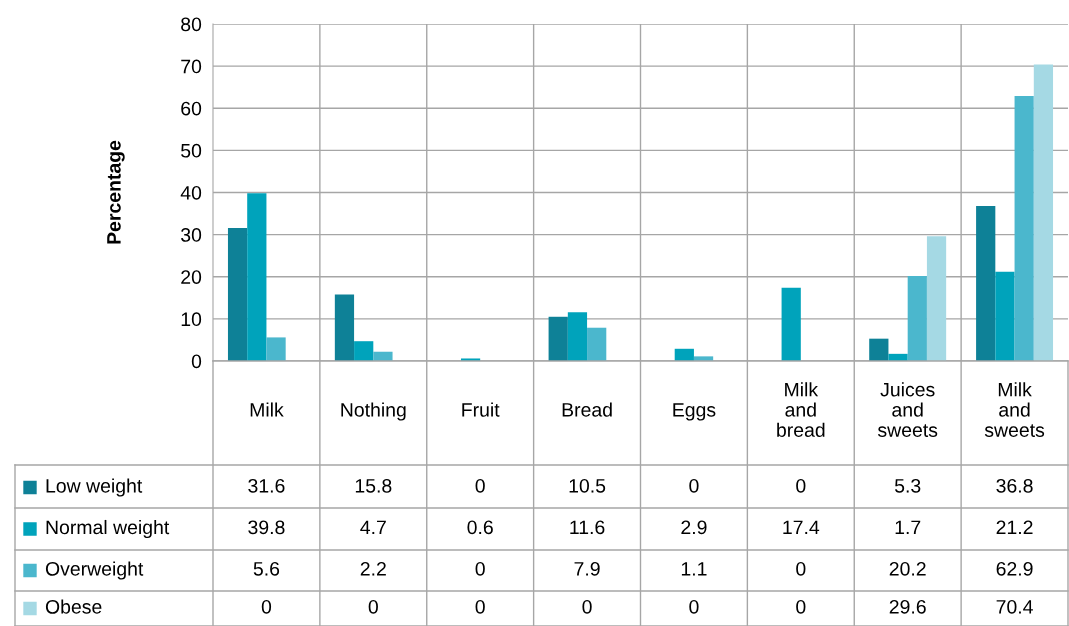  I want to click on x-tick-label: Eggs, so click(694, 412).